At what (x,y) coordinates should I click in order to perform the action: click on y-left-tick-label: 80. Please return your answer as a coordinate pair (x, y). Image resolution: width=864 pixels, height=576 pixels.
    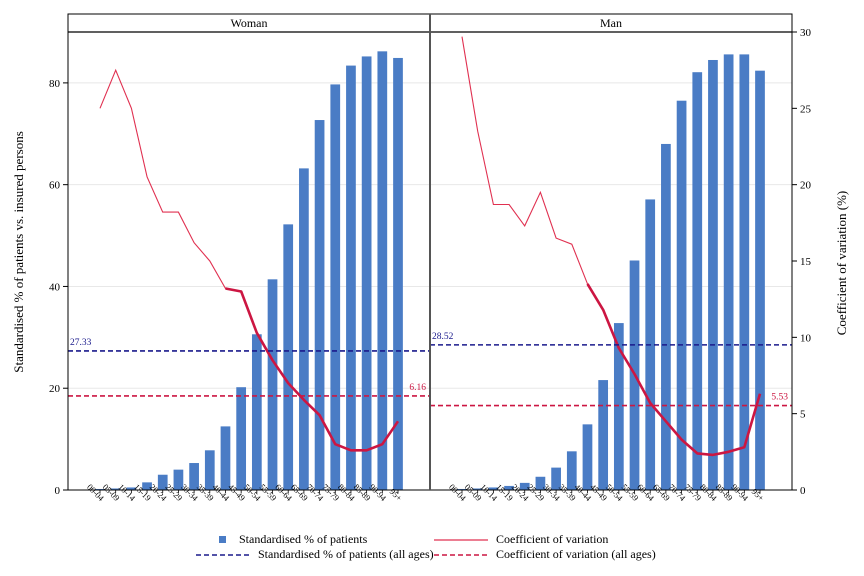
    Looking at the image, I should click on (55, 84).